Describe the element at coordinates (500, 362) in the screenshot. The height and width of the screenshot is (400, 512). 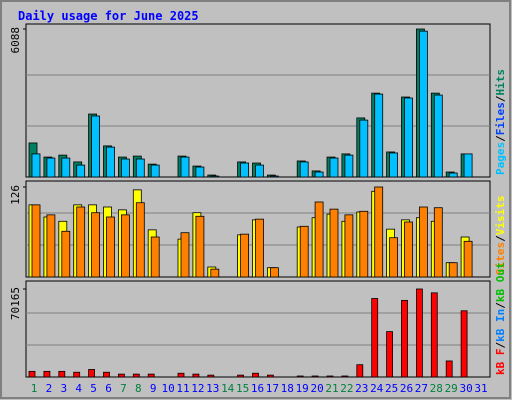
I see `legend-entry: kB F` at that location.